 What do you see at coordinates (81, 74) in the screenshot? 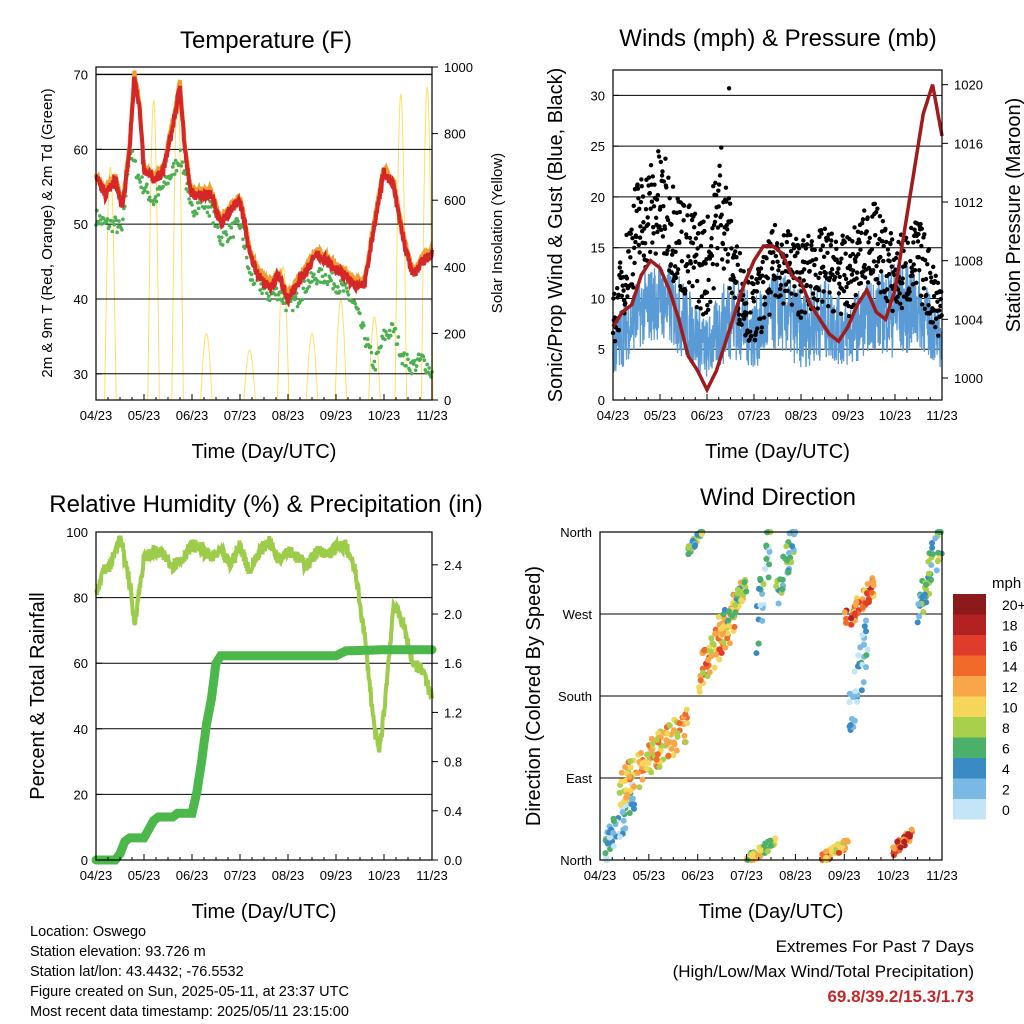
I see `y-tick-label: 70` at bounding box center [81, 74].